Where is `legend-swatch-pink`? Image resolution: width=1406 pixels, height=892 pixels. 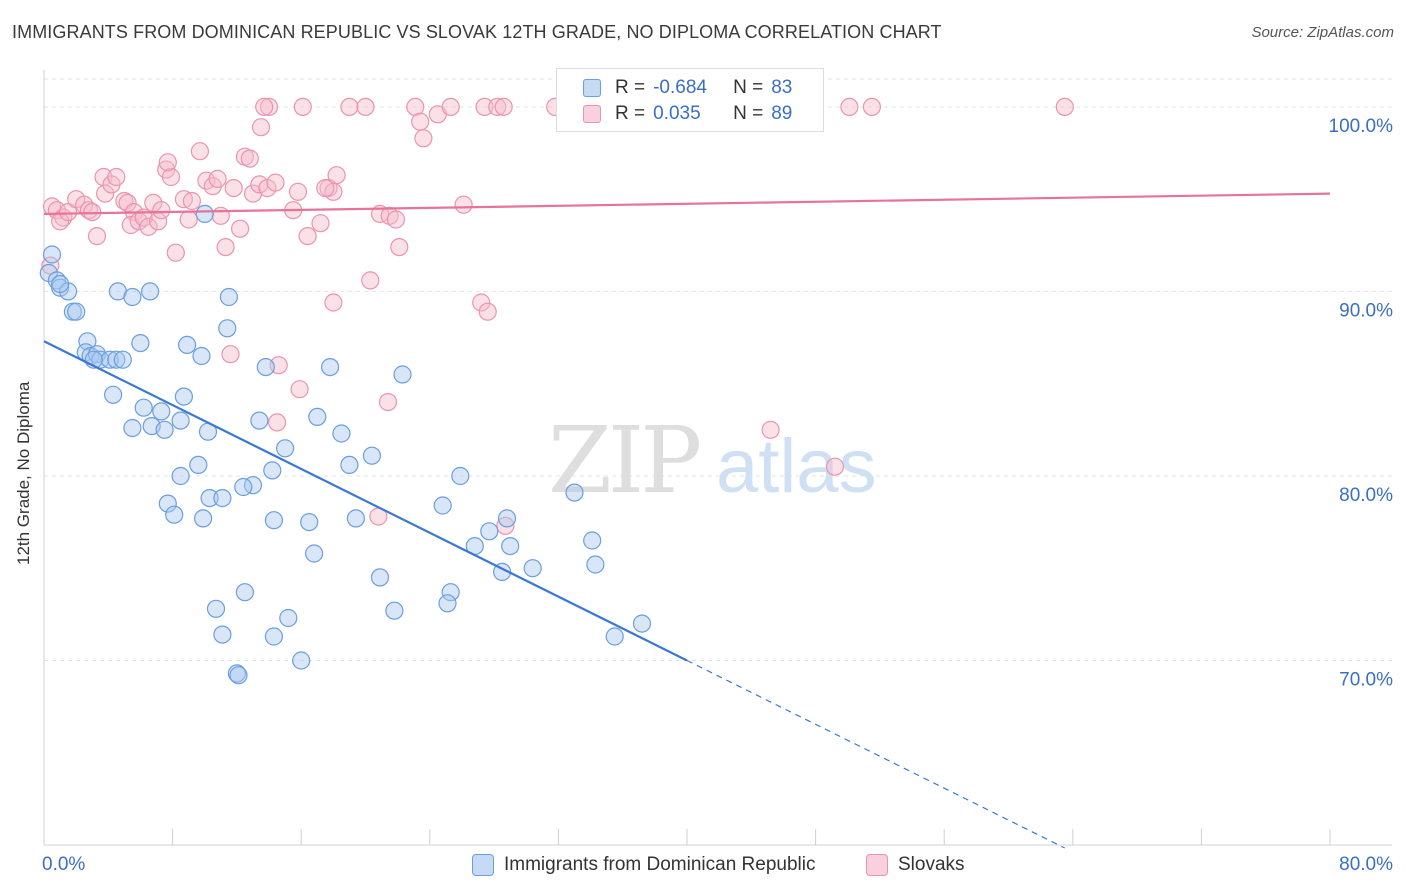
legend-swatch-pink is located at coordinates (592, 114).